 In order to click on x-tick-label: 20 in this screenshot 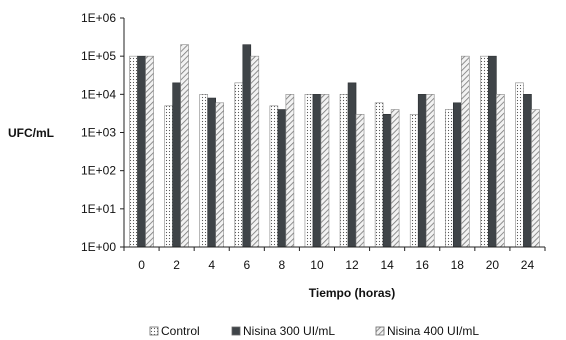, I will do `click(493, 265)`.